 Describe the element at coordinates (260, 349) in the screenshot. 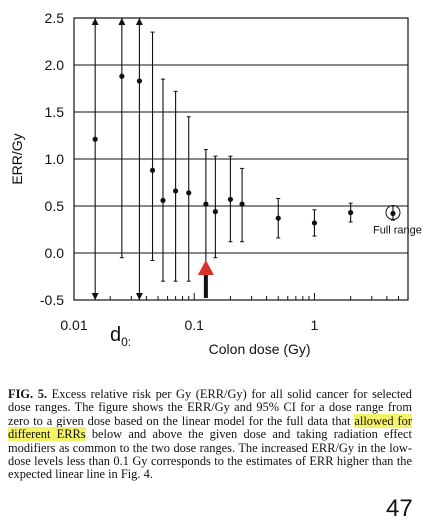

I see `x-axis-title: Colon dose (Gy)` at that location.